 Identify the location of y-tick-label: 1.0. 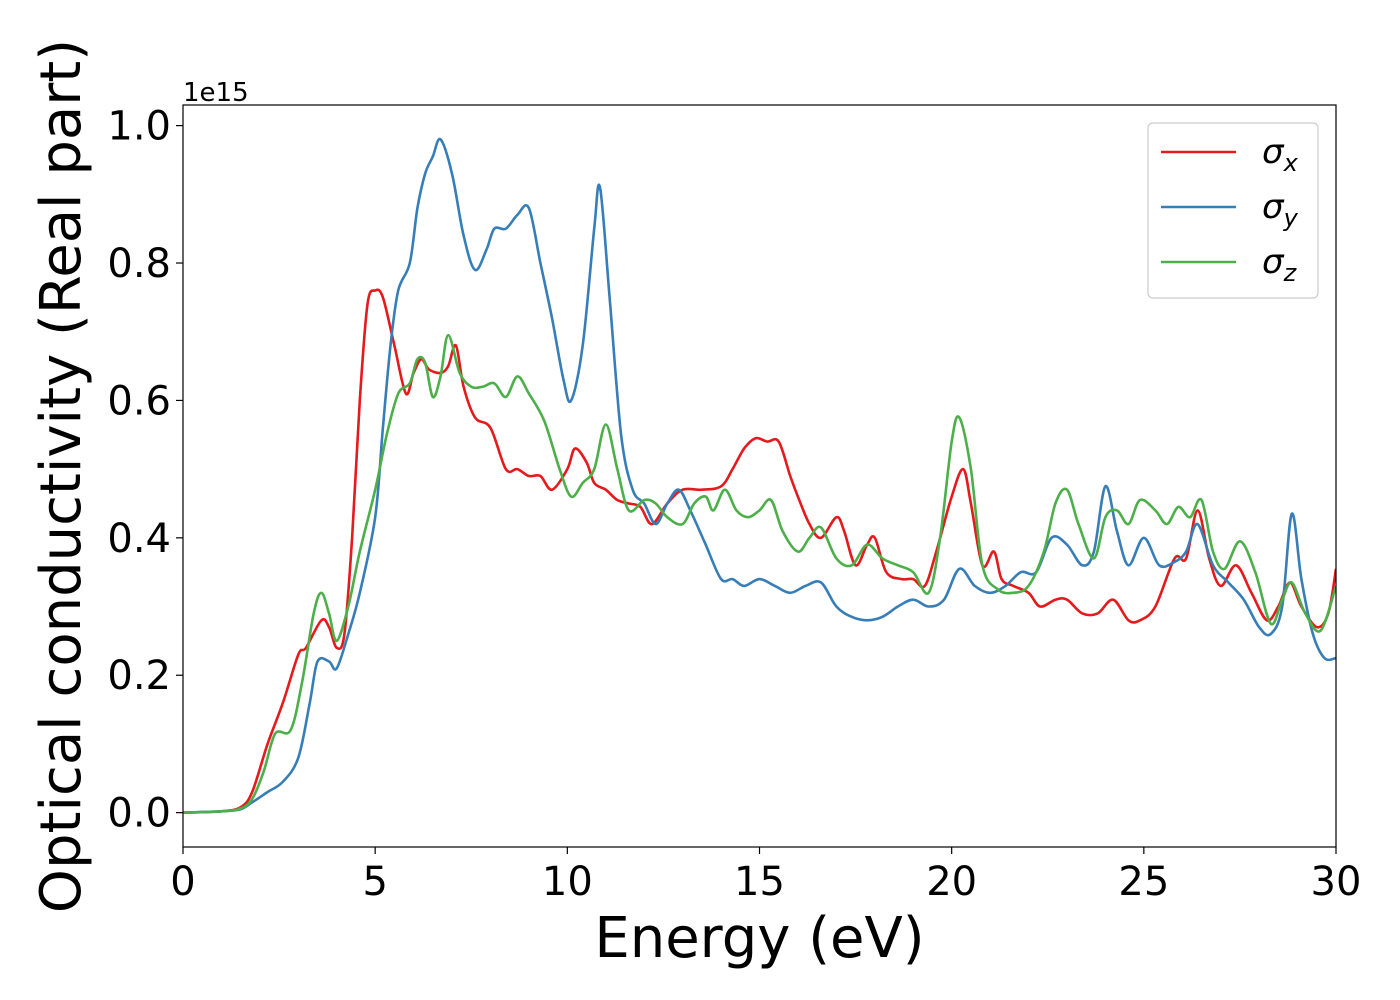
(139, 127).